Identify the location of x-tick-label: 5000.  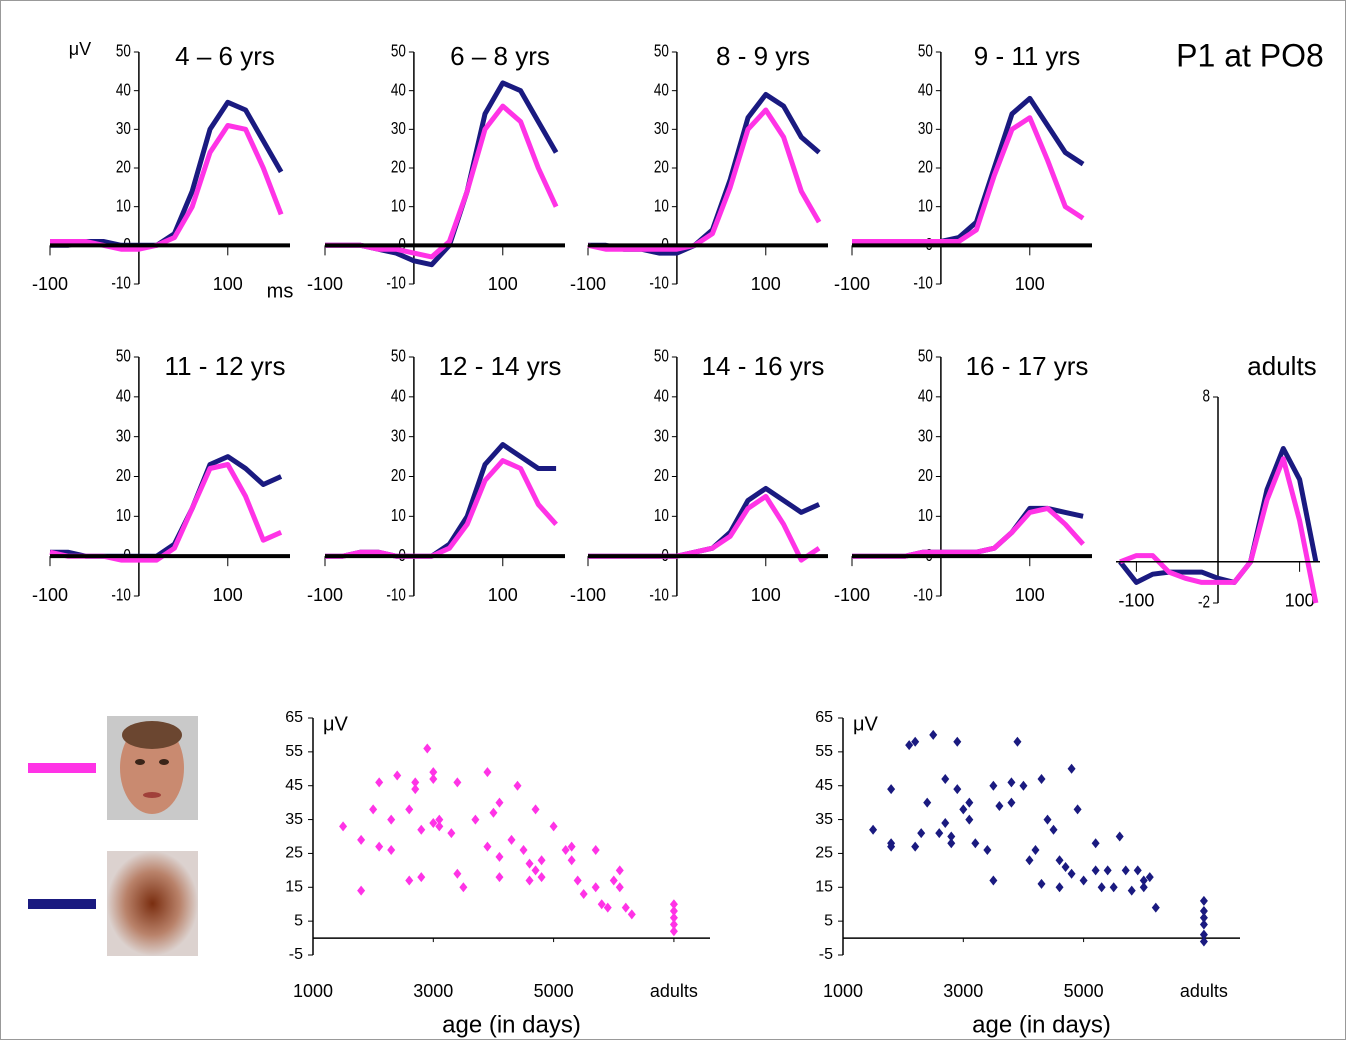
(1084, 991).